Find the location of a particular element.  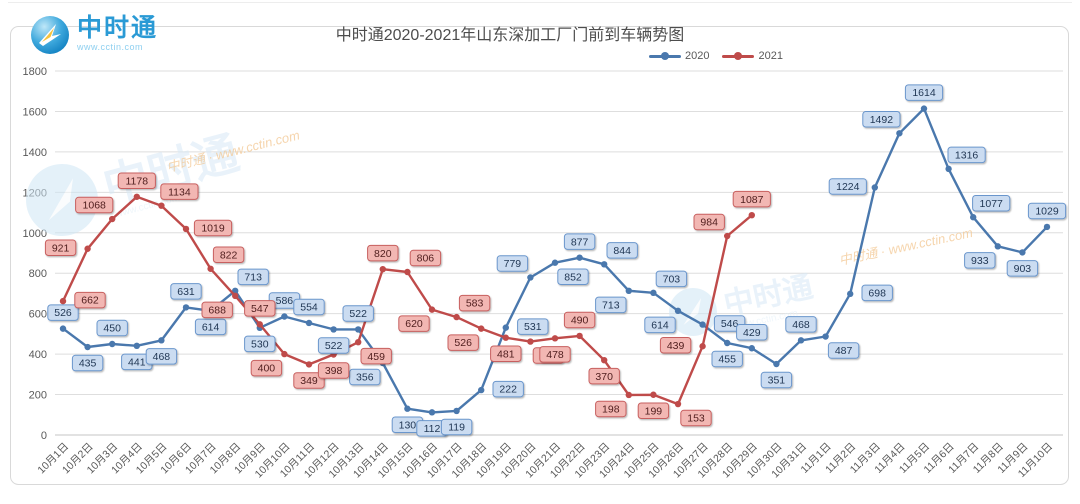

series-2020-data-label: 1224 is located at coordinates (847, 186).